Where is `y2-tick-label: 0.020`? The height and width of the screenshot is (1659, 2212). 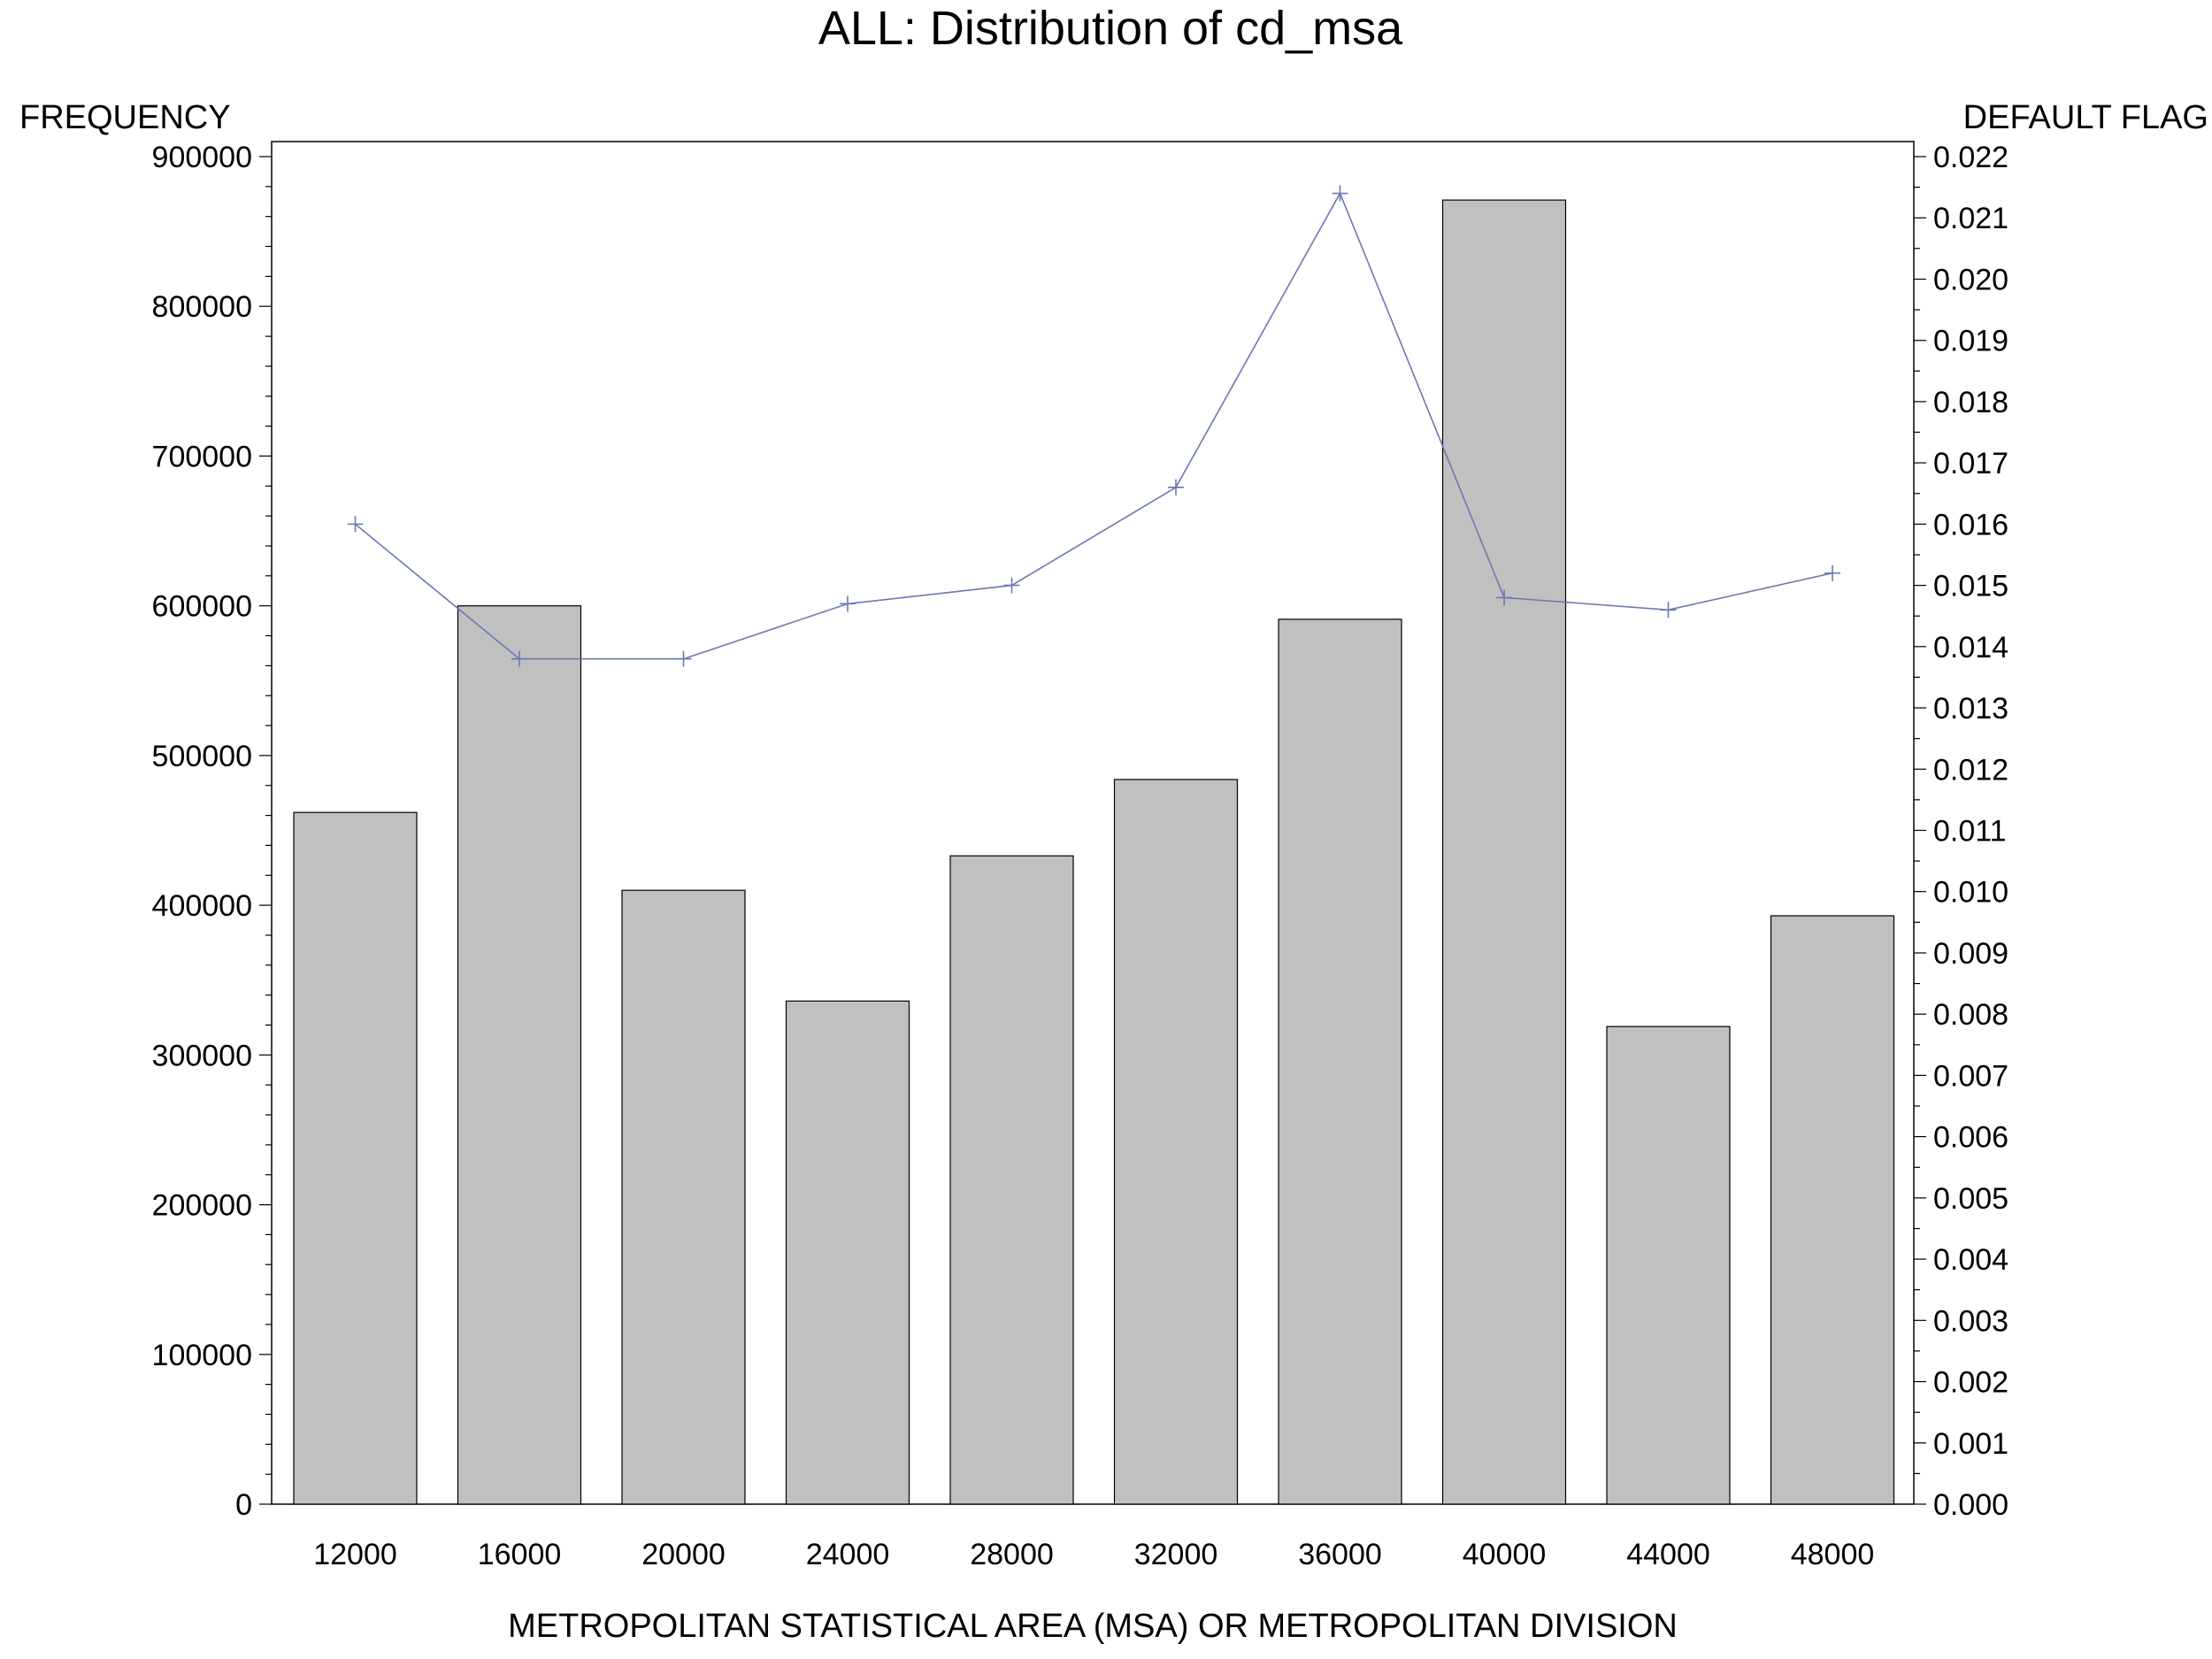
y2-tick-label: 0.020 is located at coordinates (1971, 280).